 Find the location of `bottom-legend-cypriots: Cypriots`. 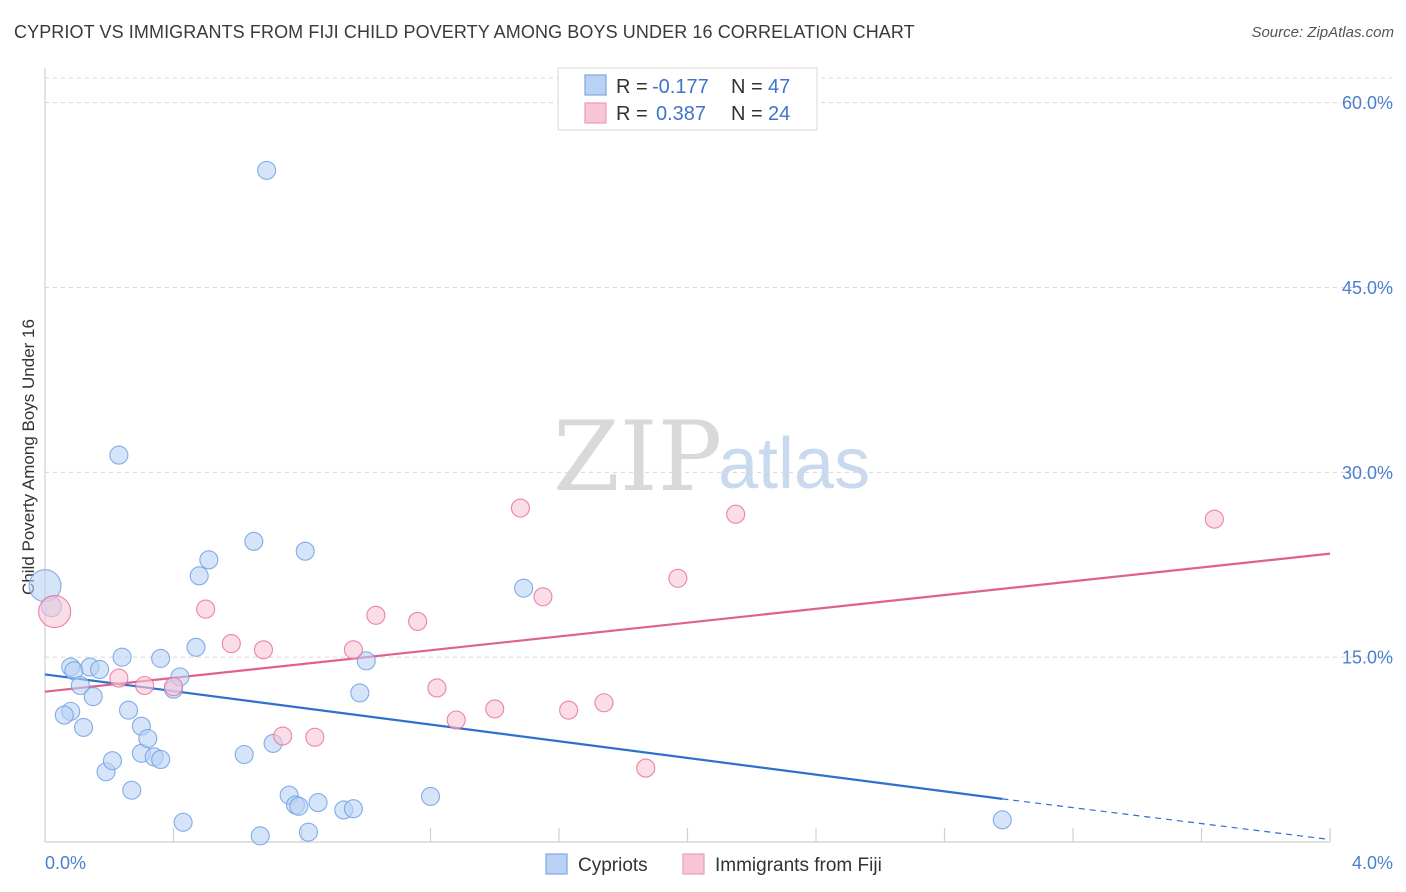

bottom-legend-cypriots: Cypriots is located at coordinates (613, 865).